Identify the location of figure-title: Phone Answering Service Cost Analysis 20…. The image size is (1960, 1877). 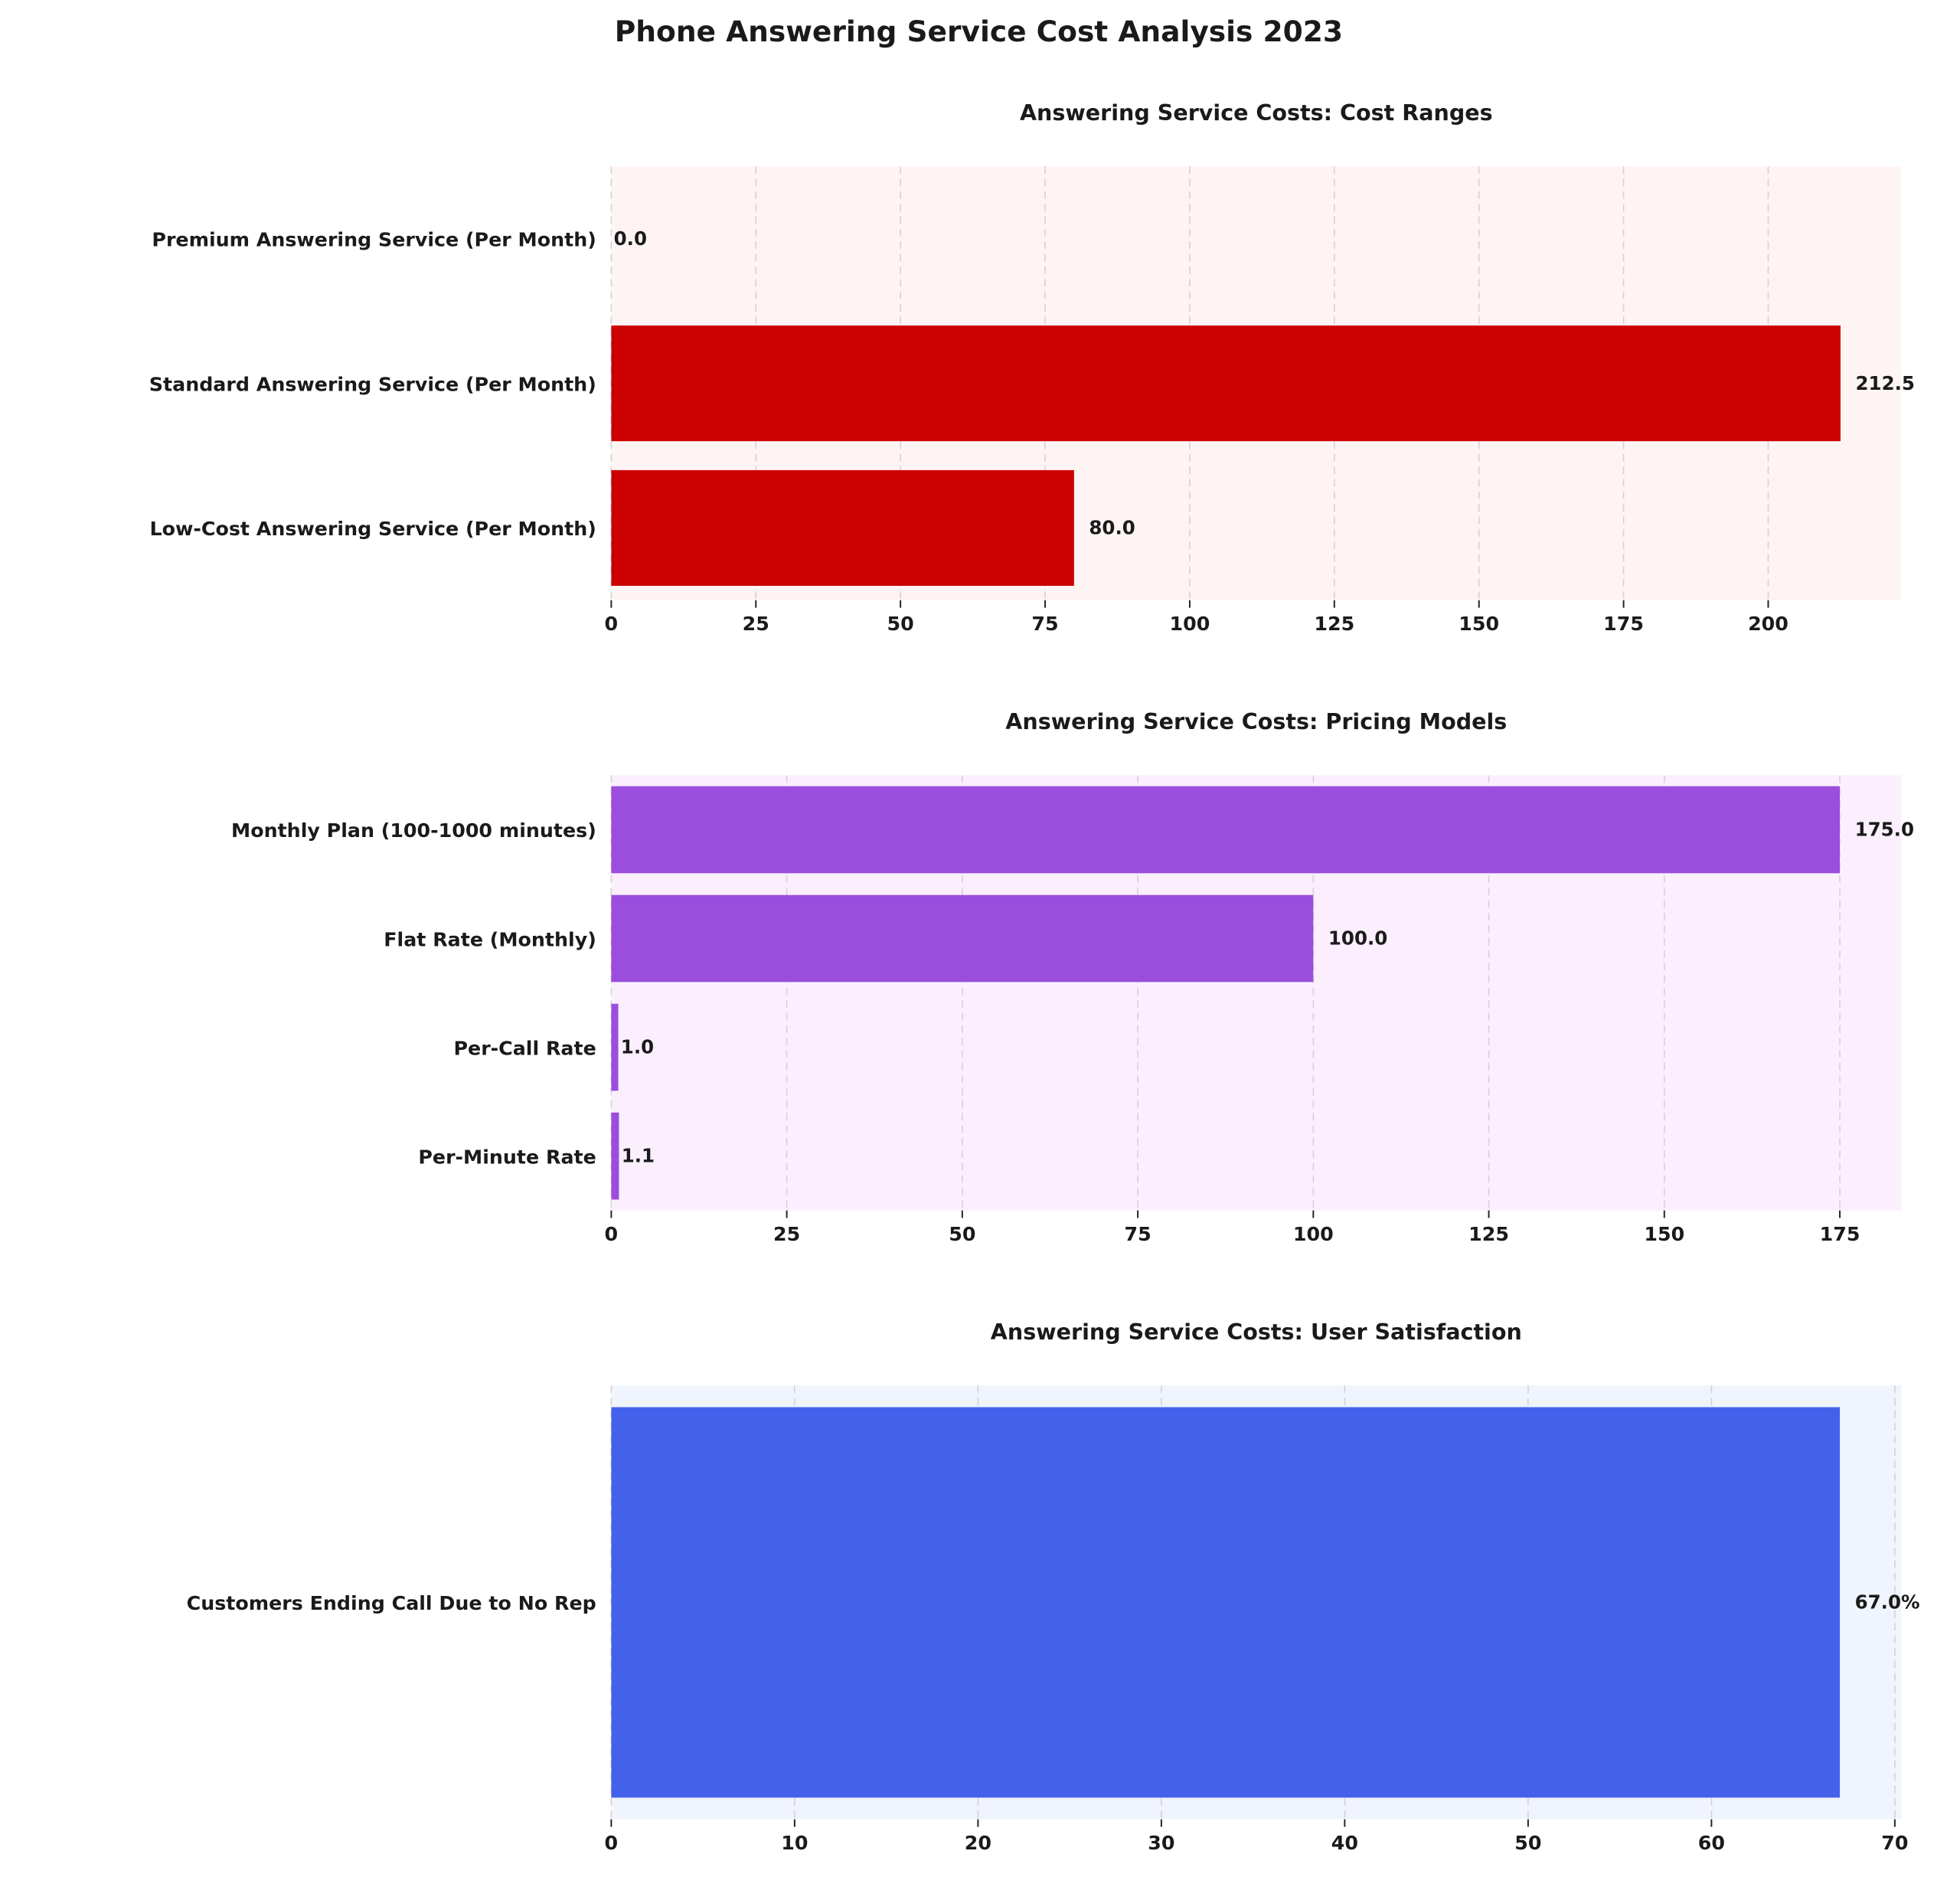
(979, 31).